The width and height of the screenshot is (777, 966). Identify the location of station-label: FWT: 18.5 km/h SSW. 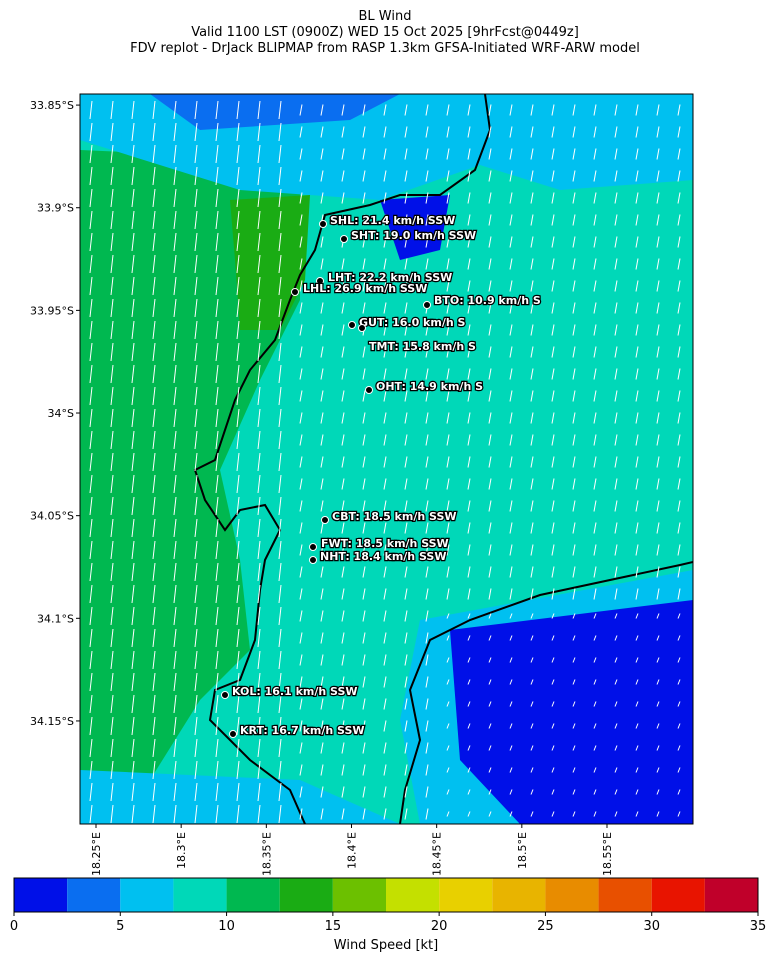
(385, 543).